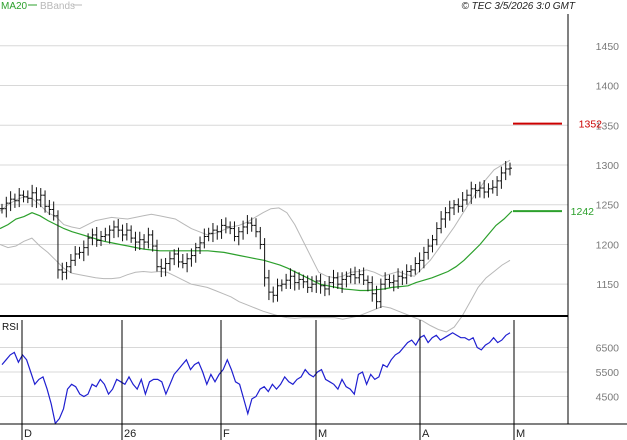 The height and width of the screenshot is (440, 627). What do you see at coordinates (608, 166) in the screenshot?
I see `price-y-axis: 1150 1200 1250 1300 1350 1400 1450` at bounding box center [608, 166].